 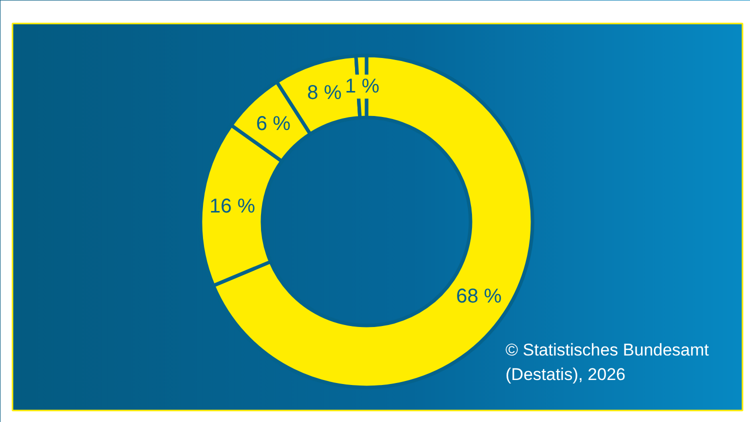 I want to click on text: © Statistisches Bundesamt (Destatis), 2026, so click(x=608, y=362).